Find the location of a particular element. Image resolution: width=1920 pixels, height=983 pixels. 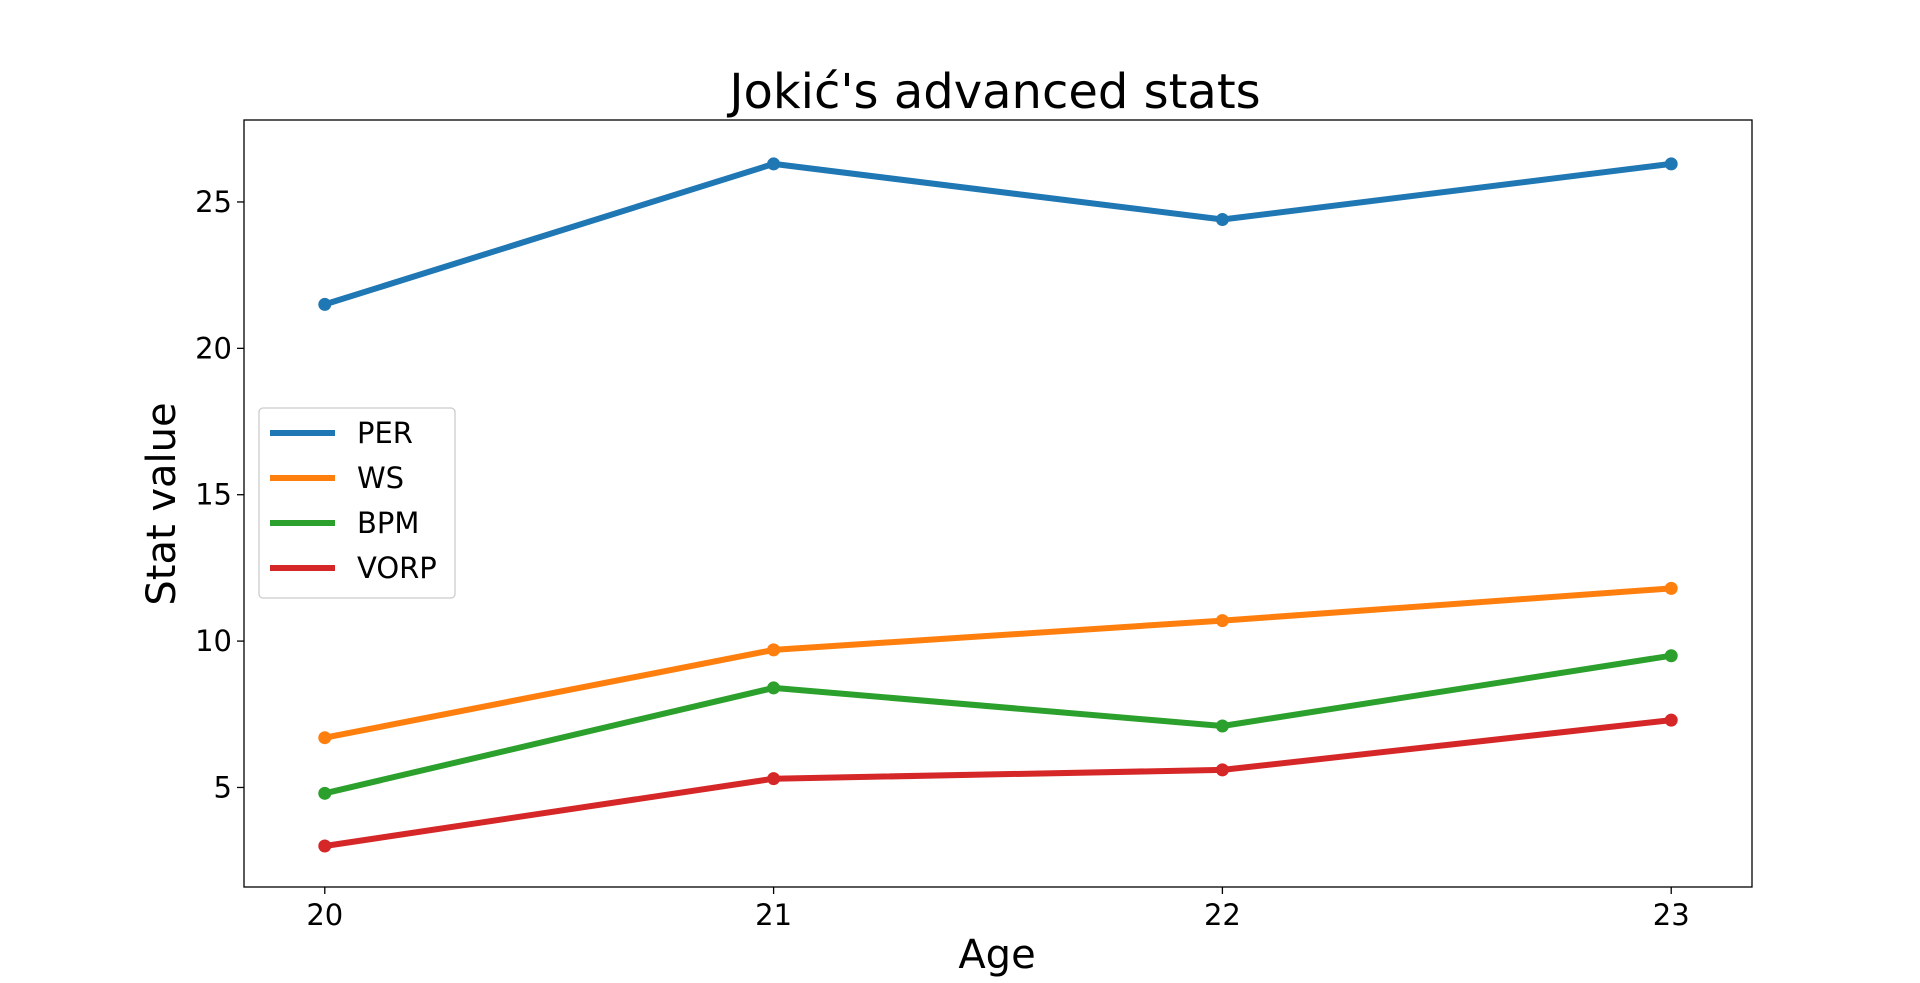

y-axis-label: Stat value is located at coordinates (162, 503).